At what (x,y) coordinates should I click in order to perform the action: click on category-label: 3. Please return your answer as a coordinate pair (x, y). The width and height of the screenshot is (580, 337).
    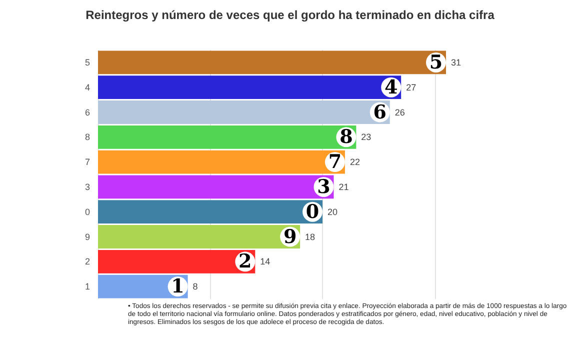
    Looking at the image, I should click on (323, 187).